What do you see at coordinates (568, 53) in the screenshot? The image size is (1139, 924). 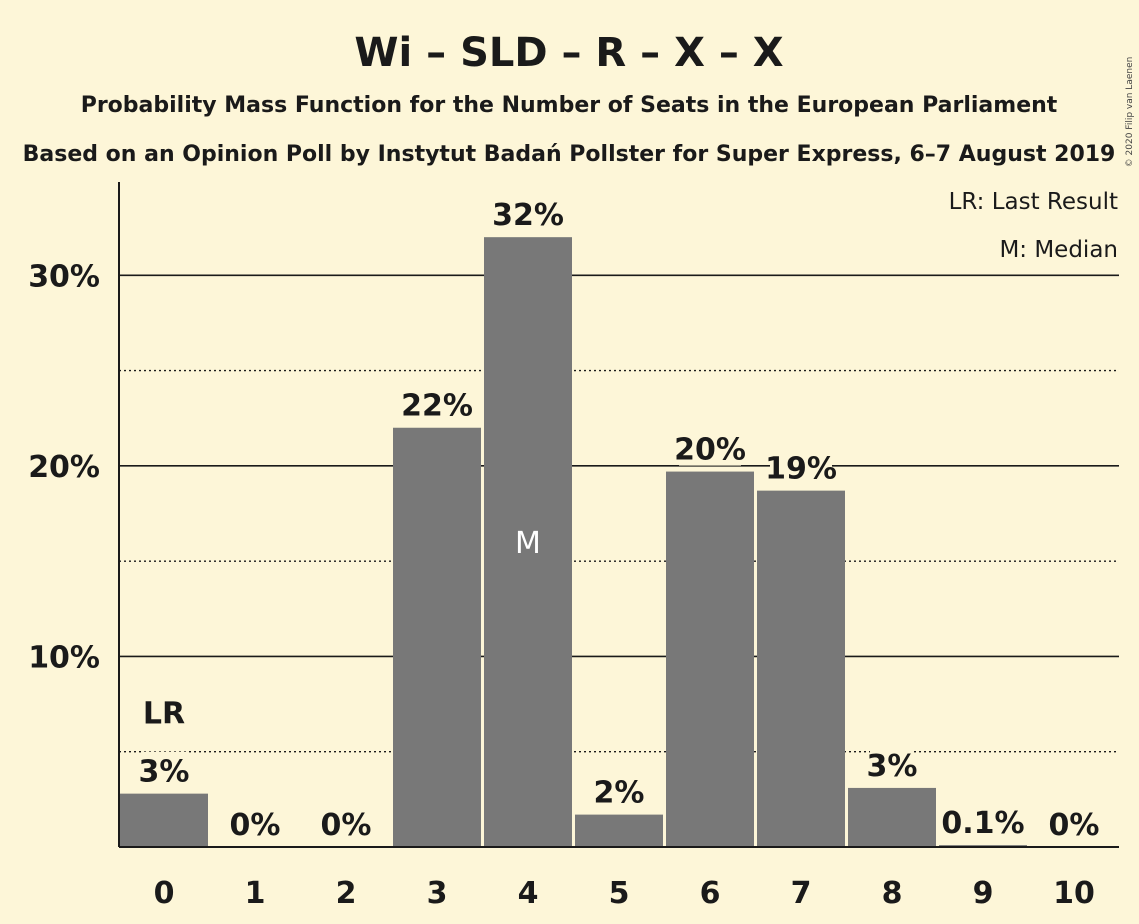 I see `chart-title: Wi – SLD – R – X – X` at bounding box center [568, 53].